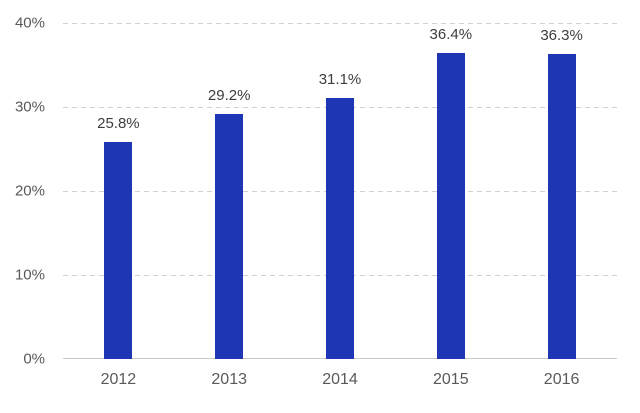  What do you see at coordinates (340, 23) in the screenshot?
I see `gridline-40%` at bounding box center [340, 23].